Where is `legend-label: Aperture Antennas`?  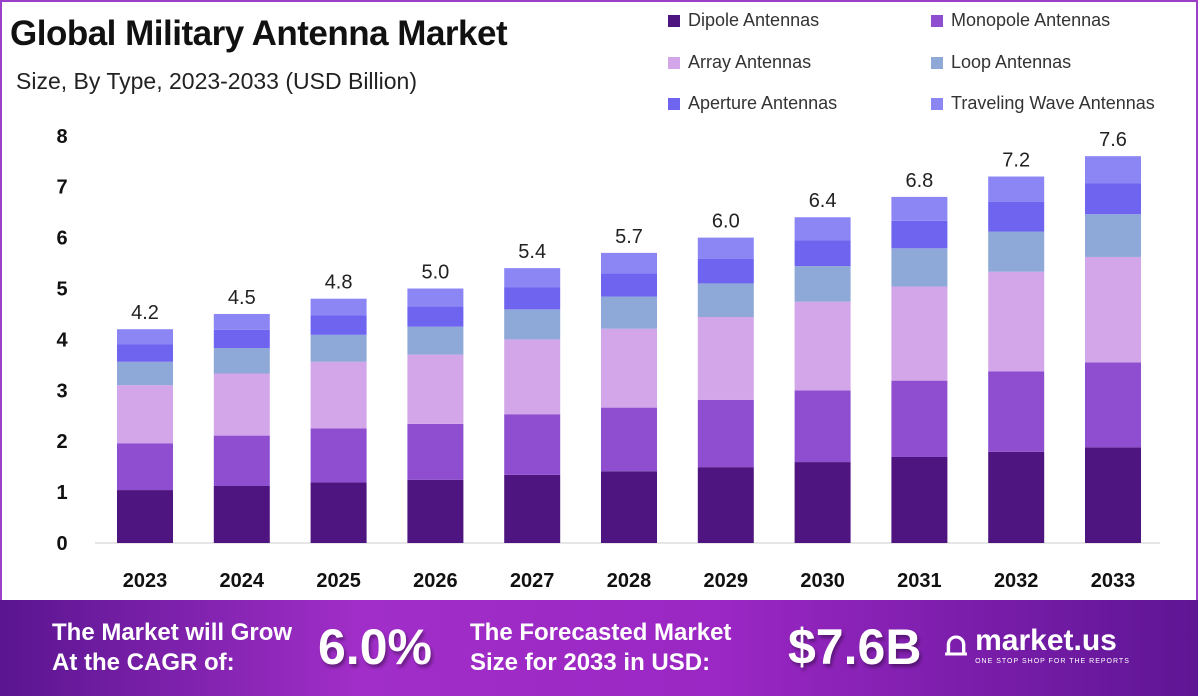
legend-label: Aperture Antennas is located at coordinates (763, 103).